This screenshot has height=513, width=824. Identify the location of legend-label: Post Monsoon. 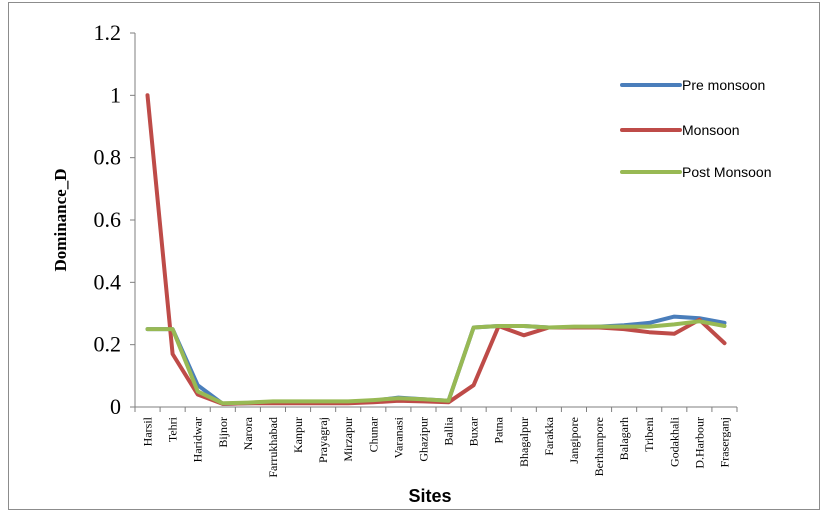
(727, 172).